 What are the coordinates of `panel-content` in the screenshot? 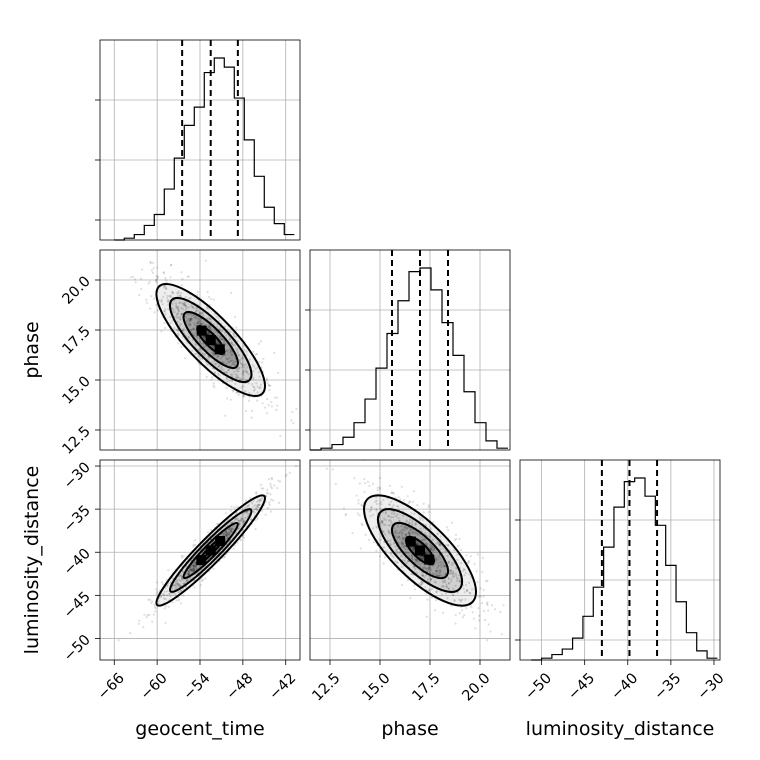 It's located at (410, 560).